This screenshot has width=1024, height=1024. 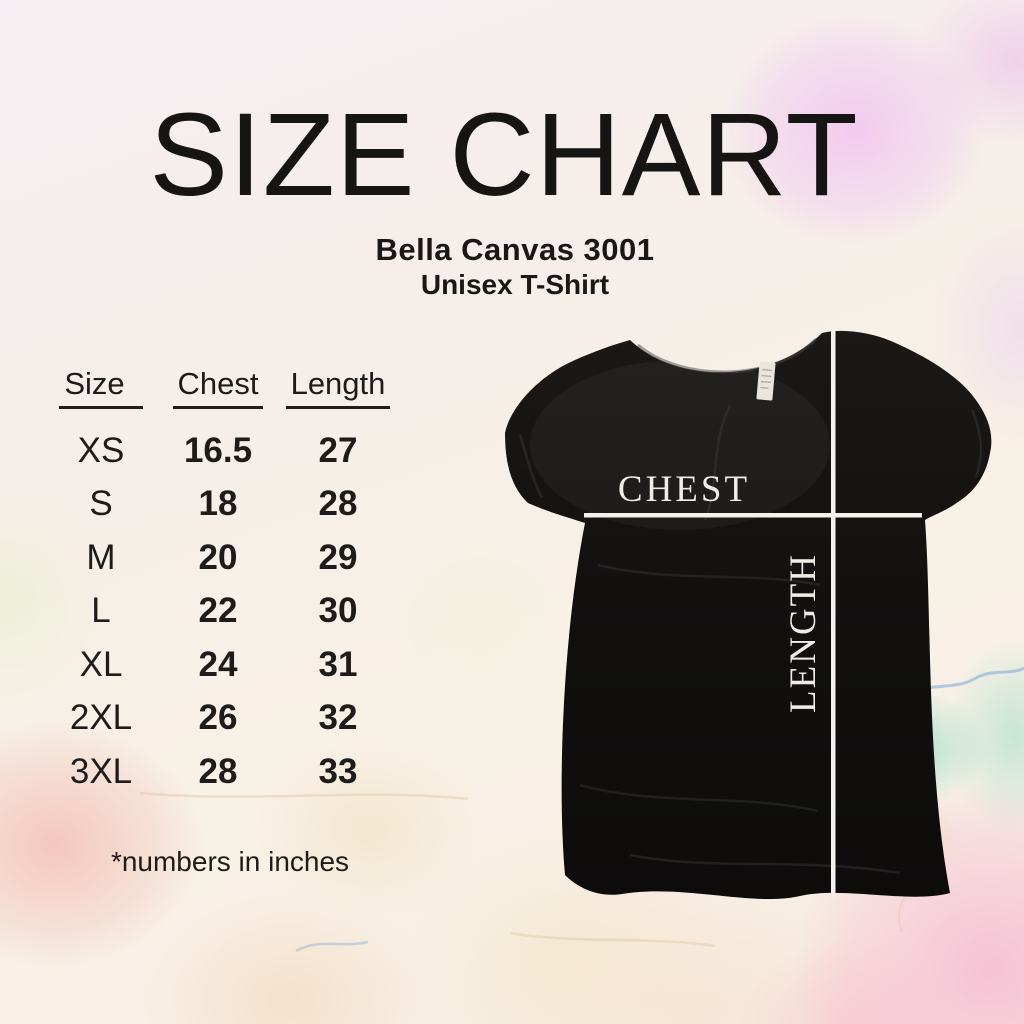 I want to click on size-cell: L, so click(x=101, y=611).